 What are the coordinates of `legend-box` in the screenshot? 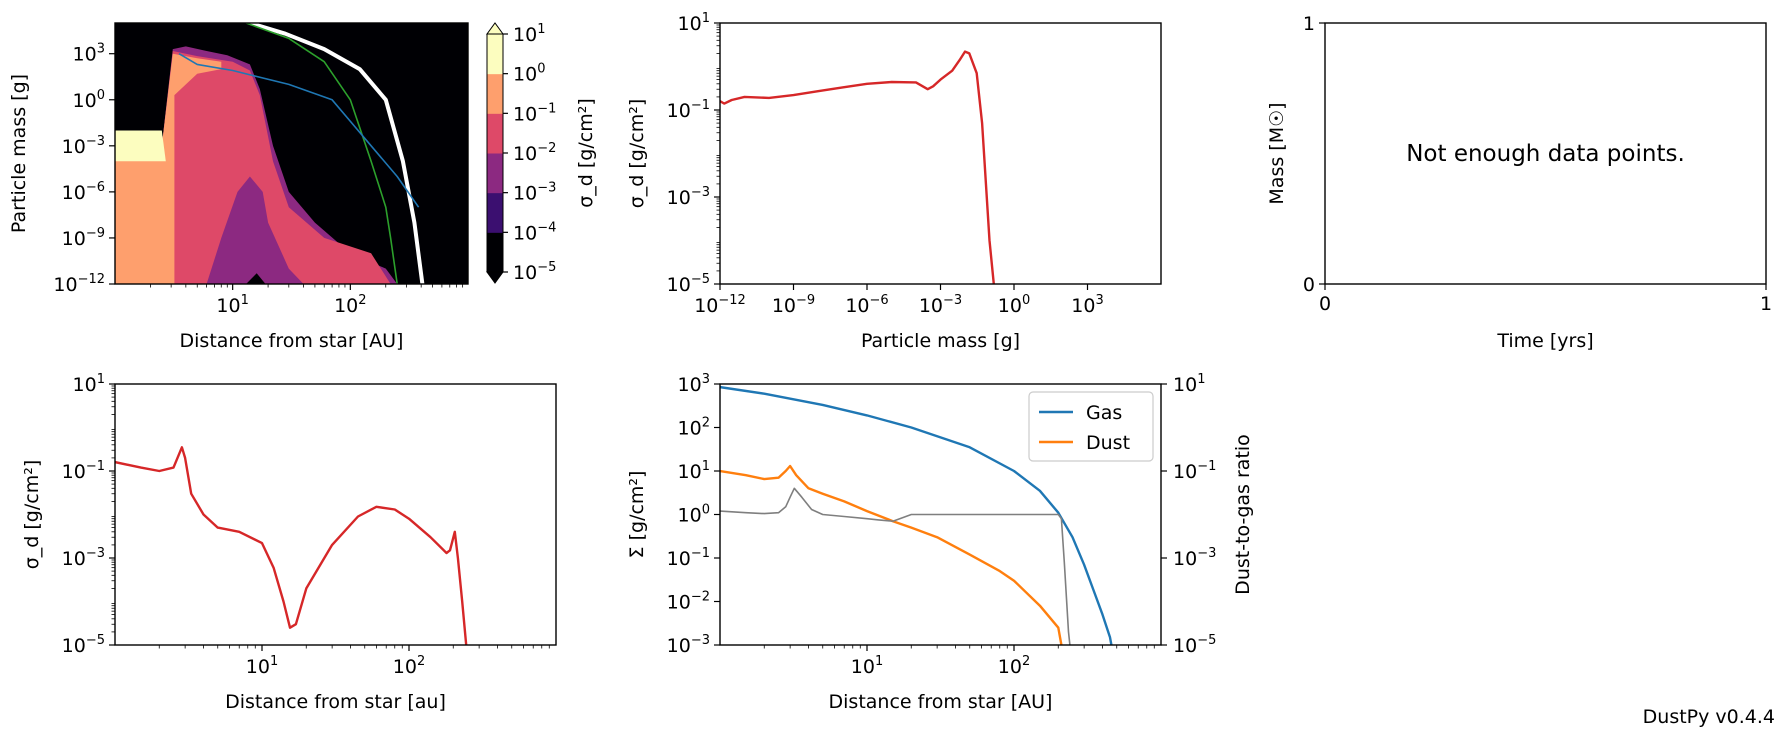 It's located at (1091, 426).